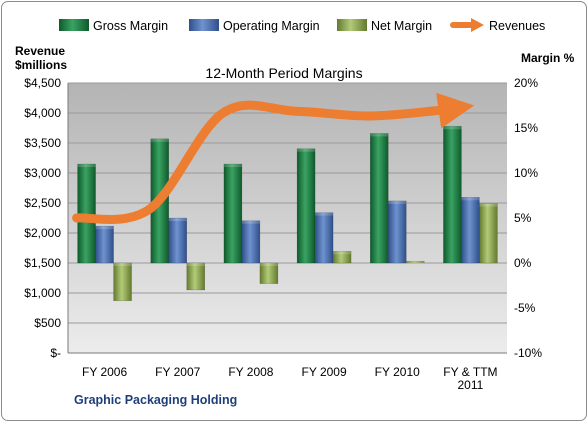 The image size is (588, 422). Describe the element at coordinates (177, 372) in the screenshot. I see `x-tick-label: FY 2007` at that location.